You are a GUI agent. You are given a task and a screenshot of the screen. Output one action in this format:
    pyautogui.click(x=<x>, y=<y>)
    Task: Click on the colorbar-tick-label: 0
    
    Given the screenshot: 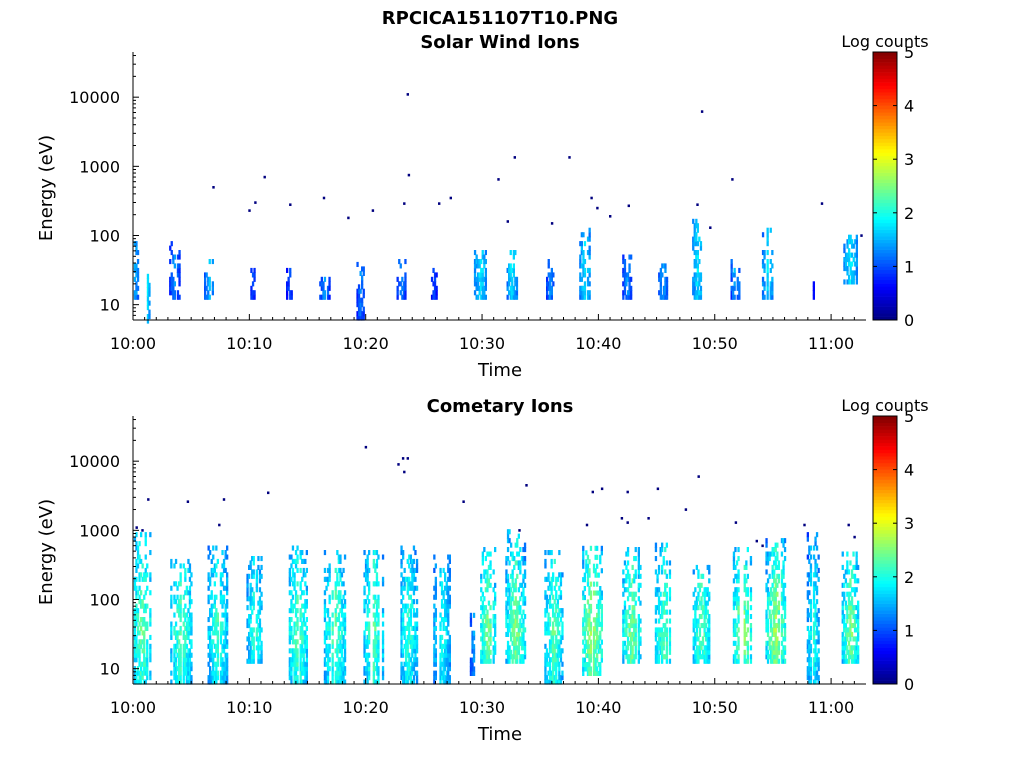 What is the action you would take?
    pyautogui.click(x=909, y=684)
    